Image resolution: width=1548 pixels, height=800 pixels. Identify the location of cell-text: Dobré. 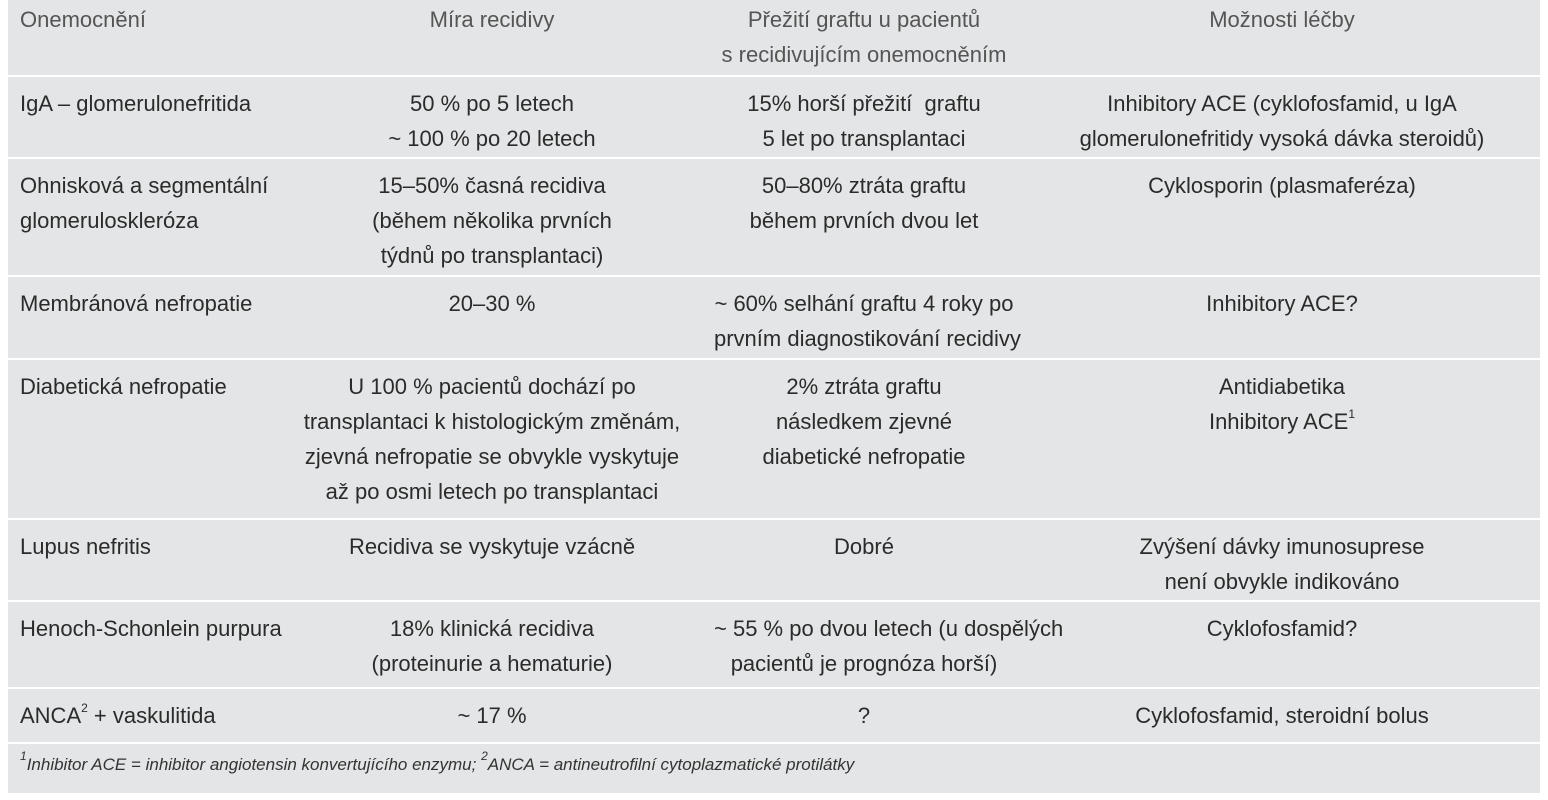
(864, 546).